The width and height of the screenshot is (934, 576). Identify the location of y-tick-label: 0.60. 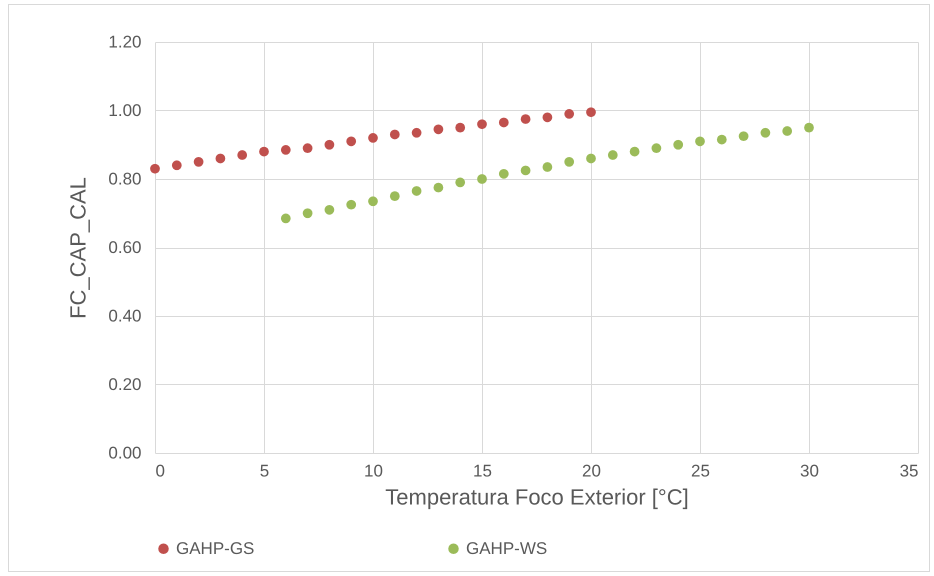
(125, 247).